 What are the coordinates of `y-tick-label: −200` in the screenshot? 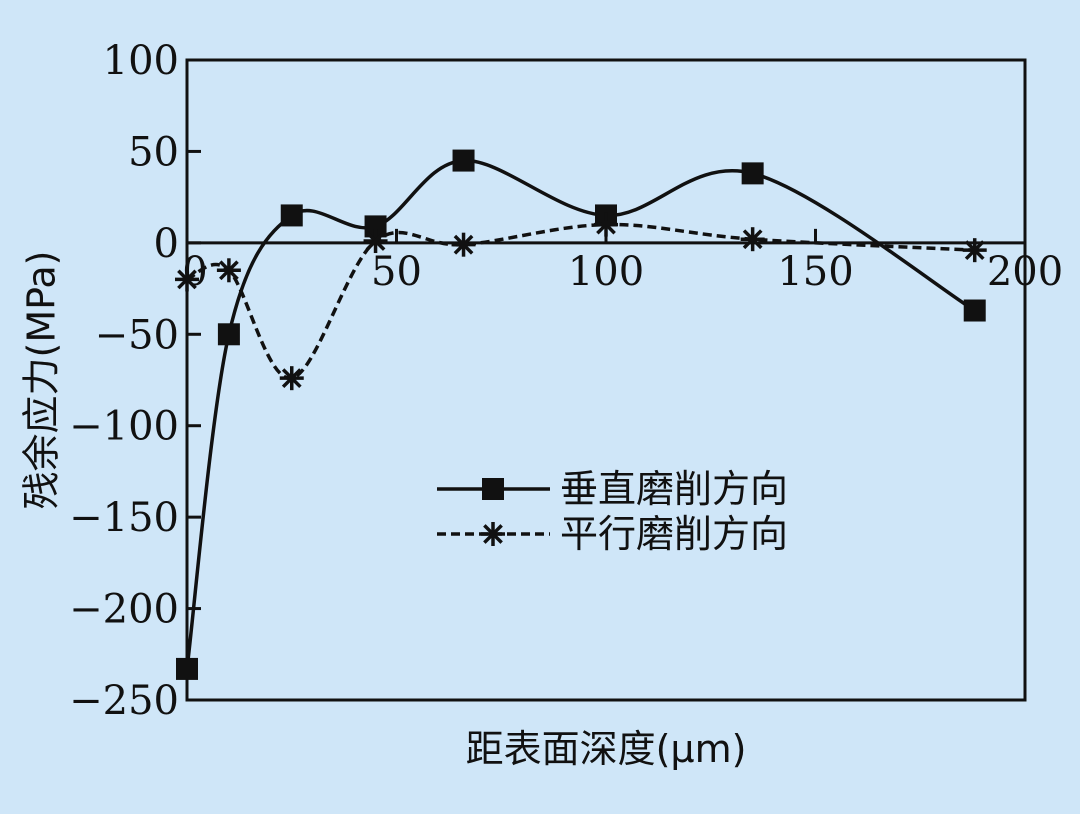 It's located at (124, 610).